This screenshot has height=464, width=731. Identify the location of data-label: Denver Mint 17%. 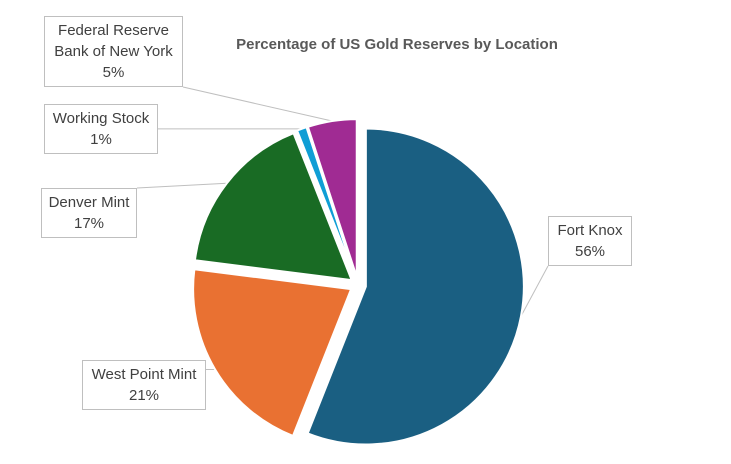
(89, 213).